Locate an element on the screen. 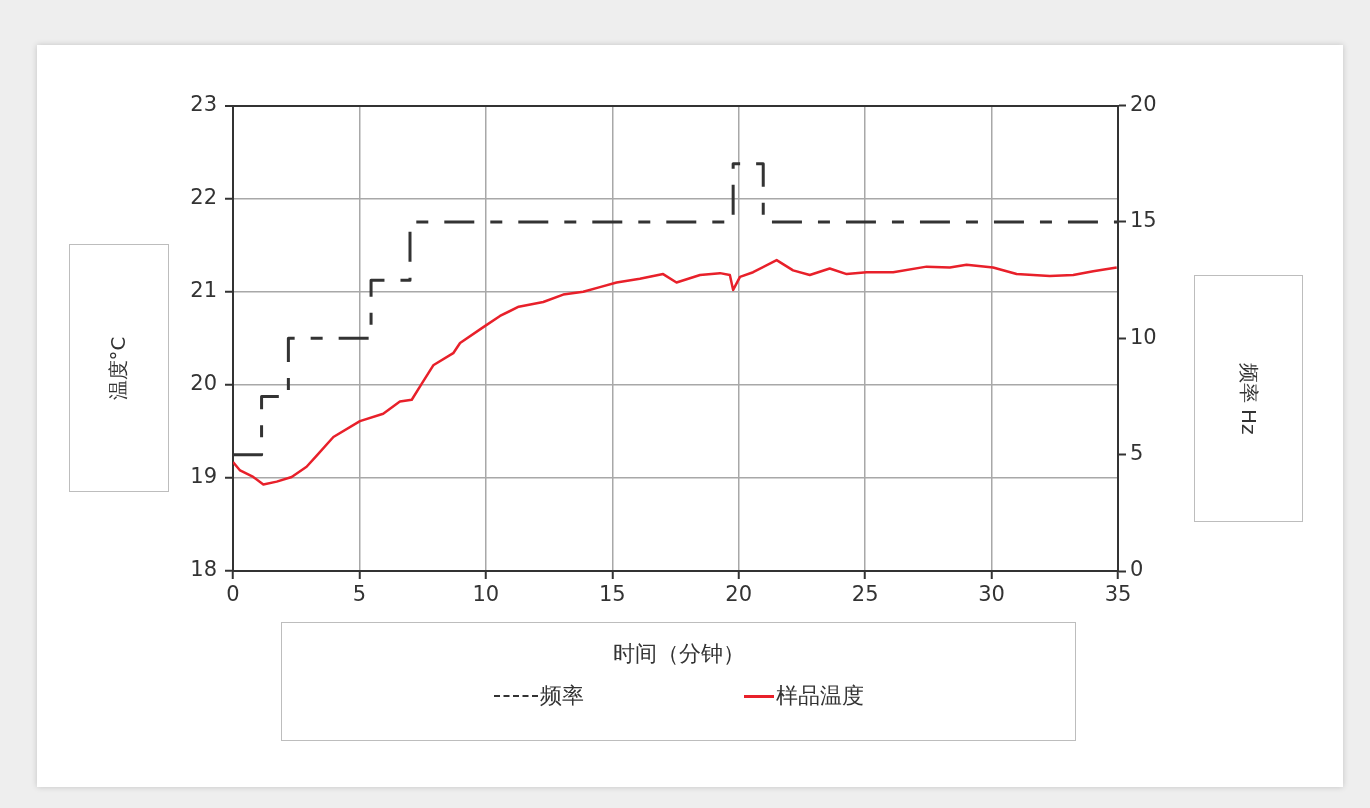  x-tick-label: 10 is located at coordinates (486, 594).